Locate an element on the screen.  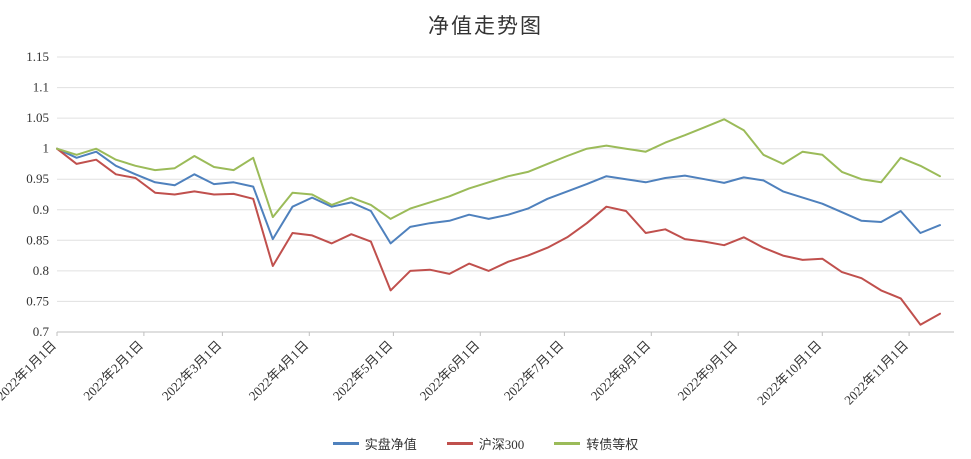
portfolio-line-marker is located at coordinates (345, 443).